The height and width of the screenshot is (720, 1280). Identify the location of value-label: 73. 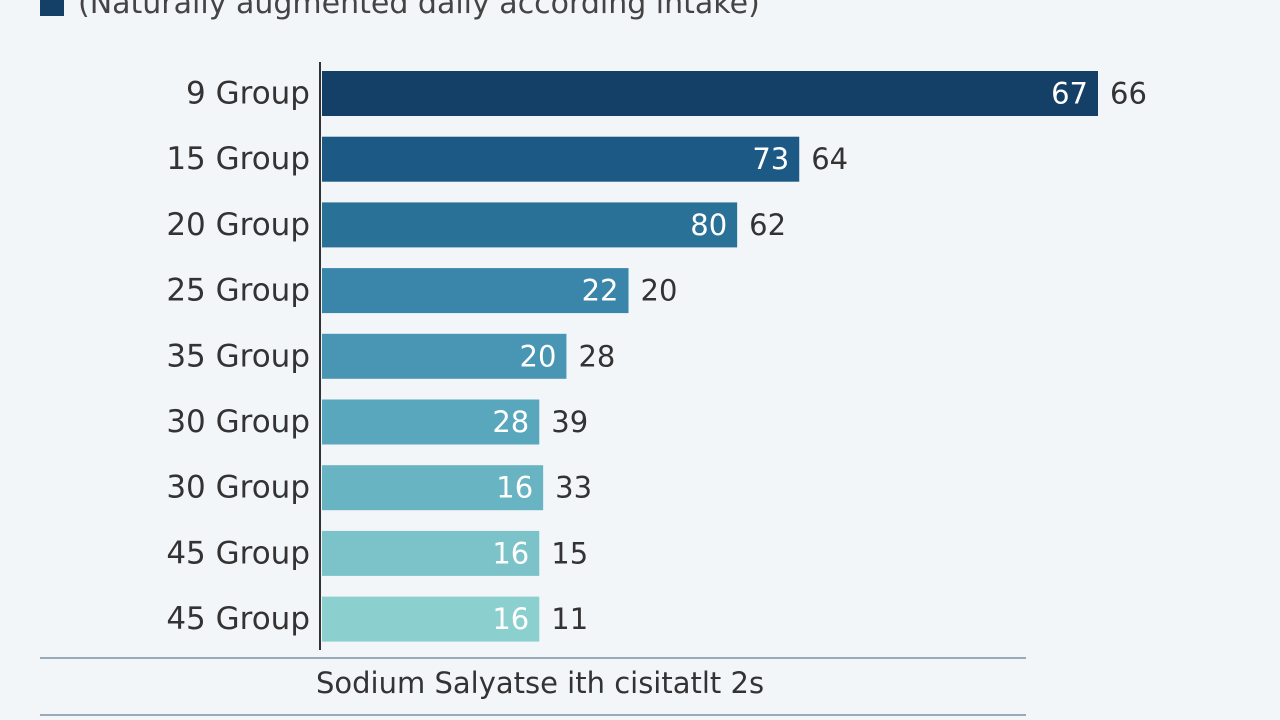
(770, 159).